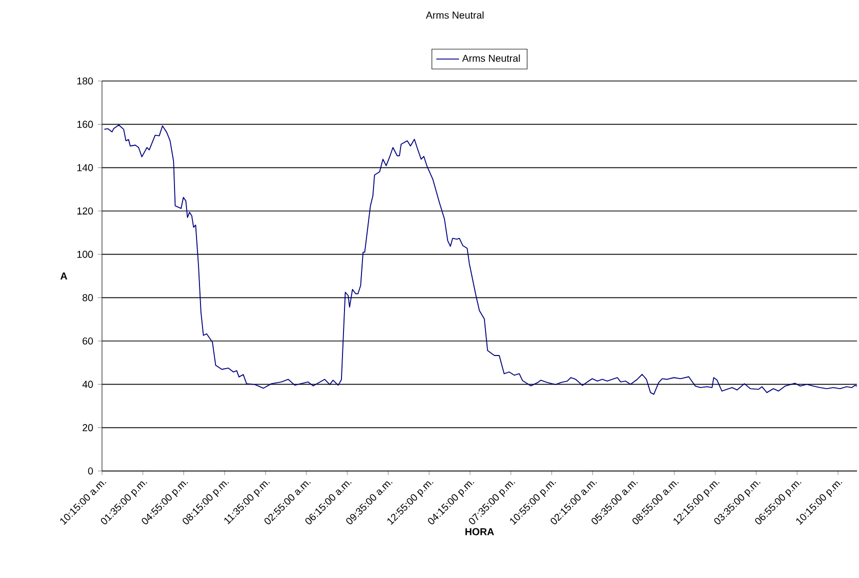 This screenshot has height=578, width=859. Describe the element at coordinates (85, 168) in the screenshot. I see `y-tick-label: 140` at that location.